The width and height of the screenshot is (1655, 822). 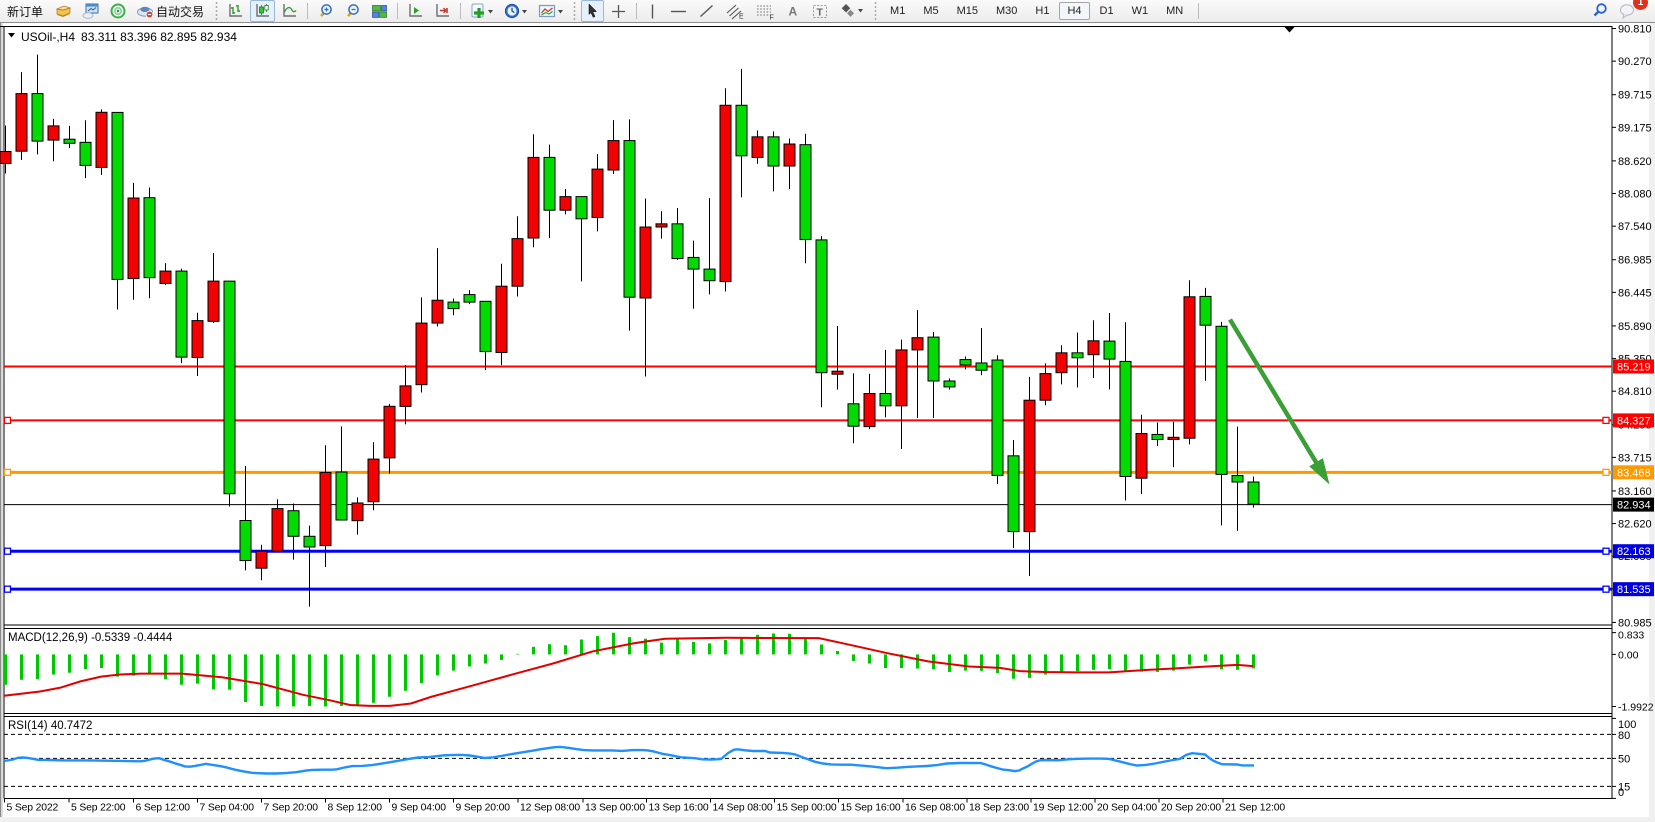 What do you see at coordinates (145, 12) in the screenshot?
I see `auto-trading-glyph` at bounding box center [145, 12].